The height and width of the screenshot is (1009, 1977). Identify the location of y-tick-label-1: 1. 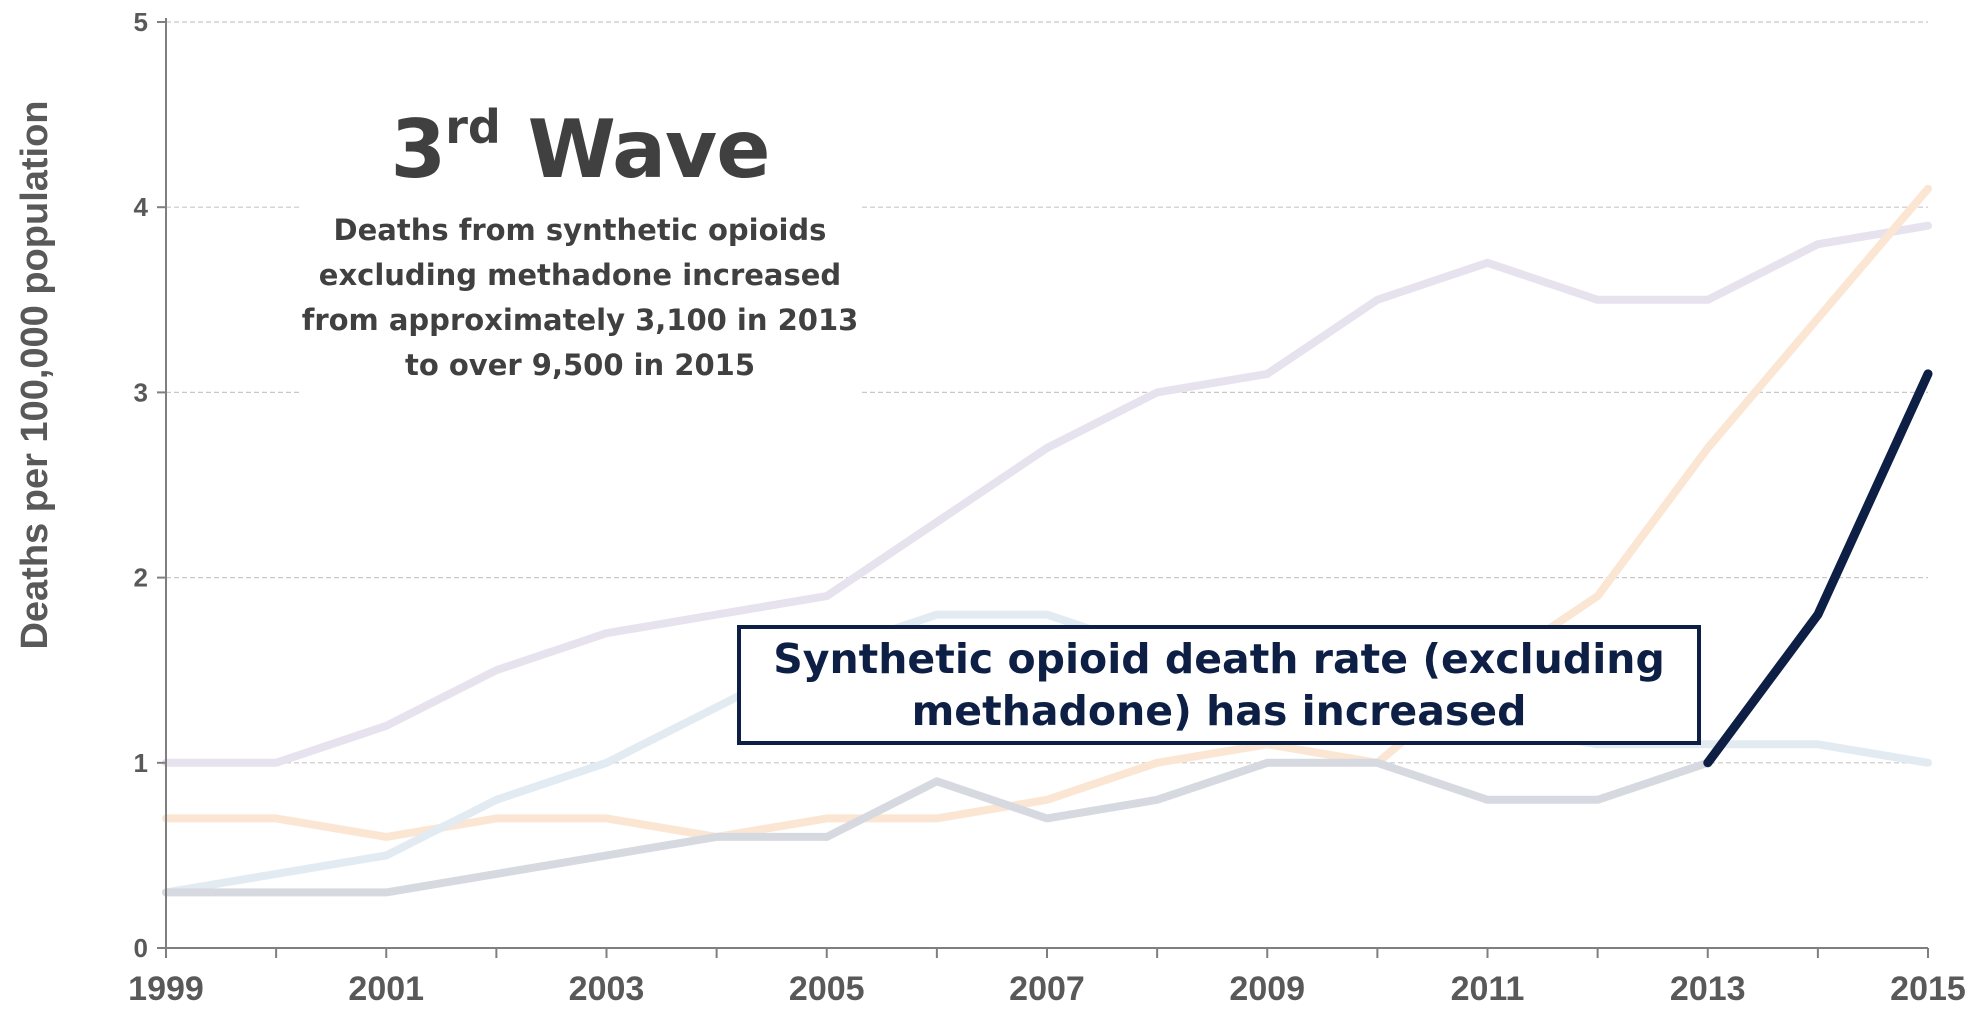
(141, 763).